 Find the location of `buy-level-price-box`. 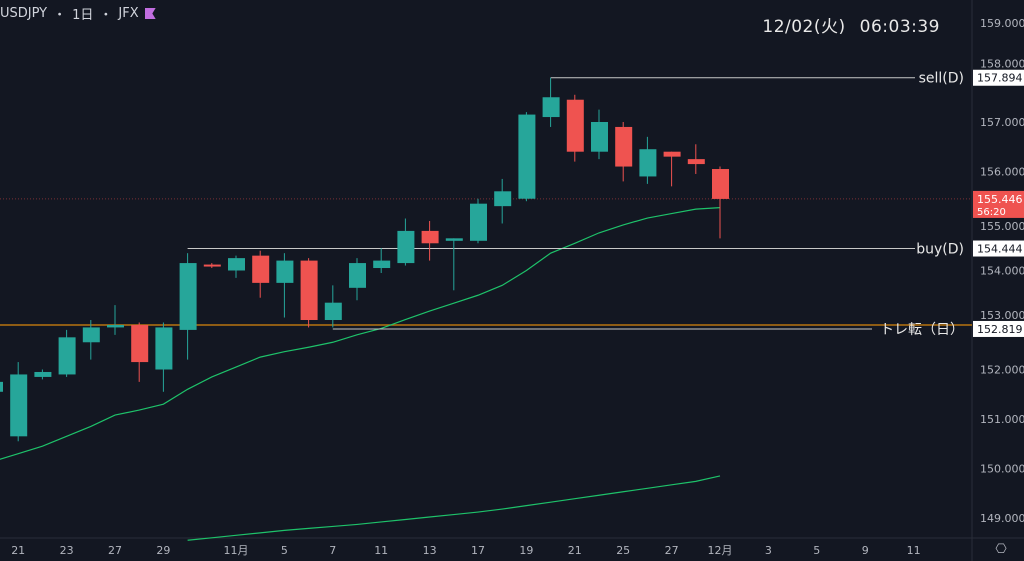

buy-level-price-box is located at coordinates (998, 248).